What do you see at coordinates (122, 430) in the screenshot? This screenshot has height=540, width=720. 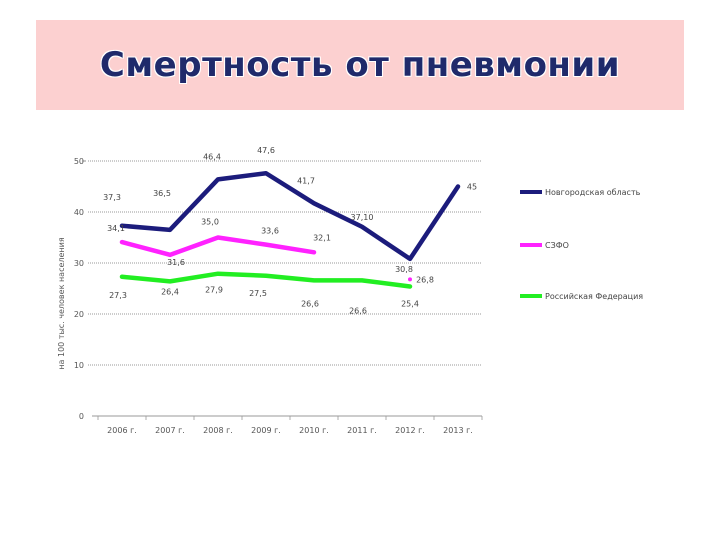 I see `x-tick-label: 2006 г.` at bounding box center [122, 430].